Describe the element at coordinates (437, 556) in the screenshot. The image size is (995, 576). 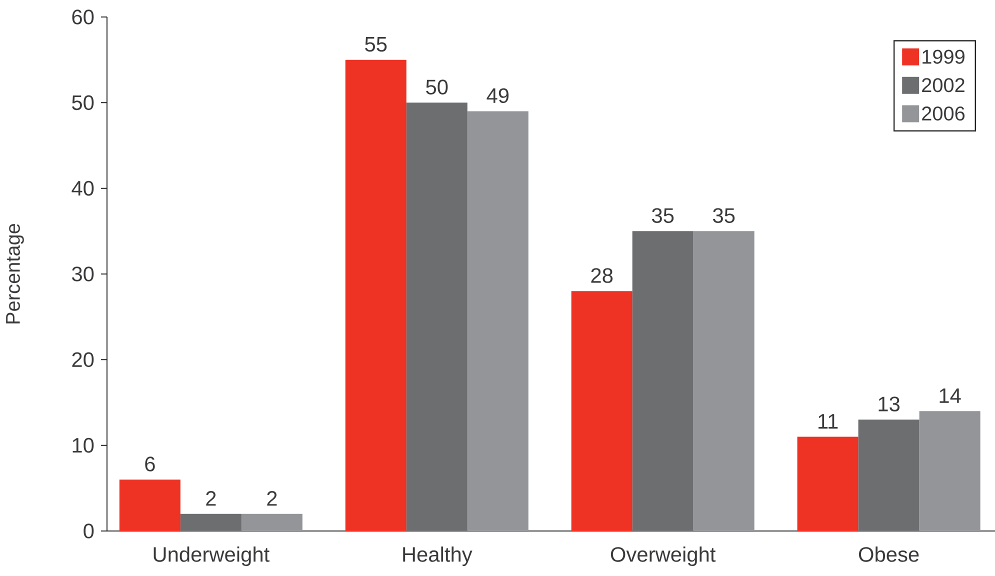
I see `x-tick-label: Healthy` at that location.